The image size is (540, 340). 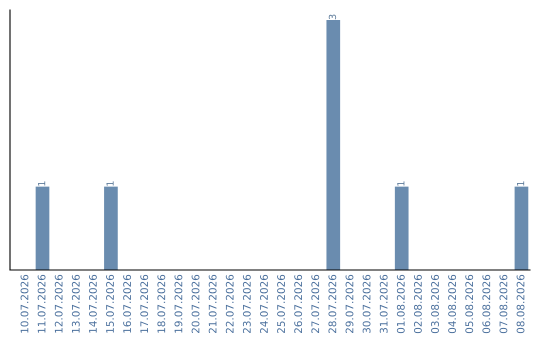 I want to click on x-tick-label: 07.08.2026, so click(x=503, y=304).